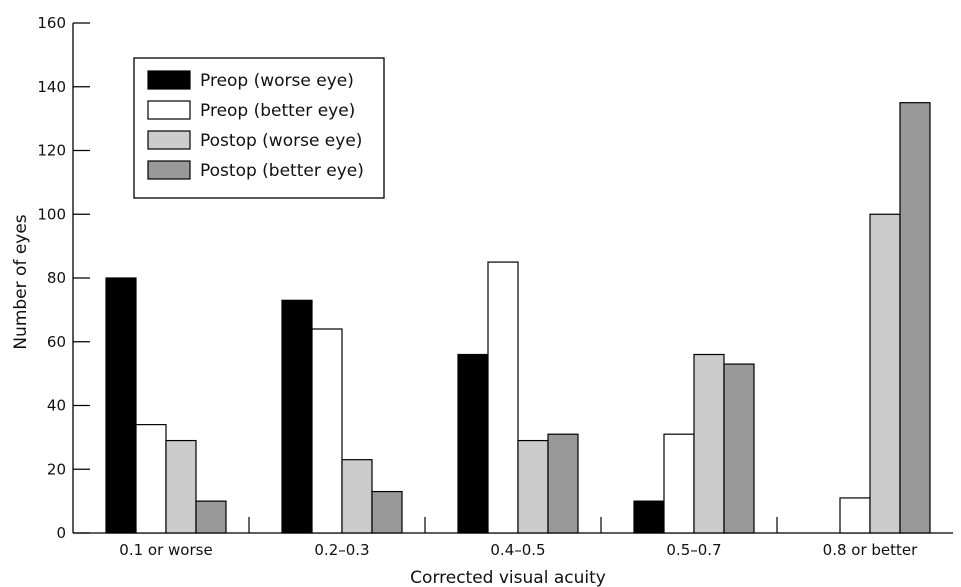 The image size is (961, 587). I want to click on y-tick-label: 120, so click(51, 151).